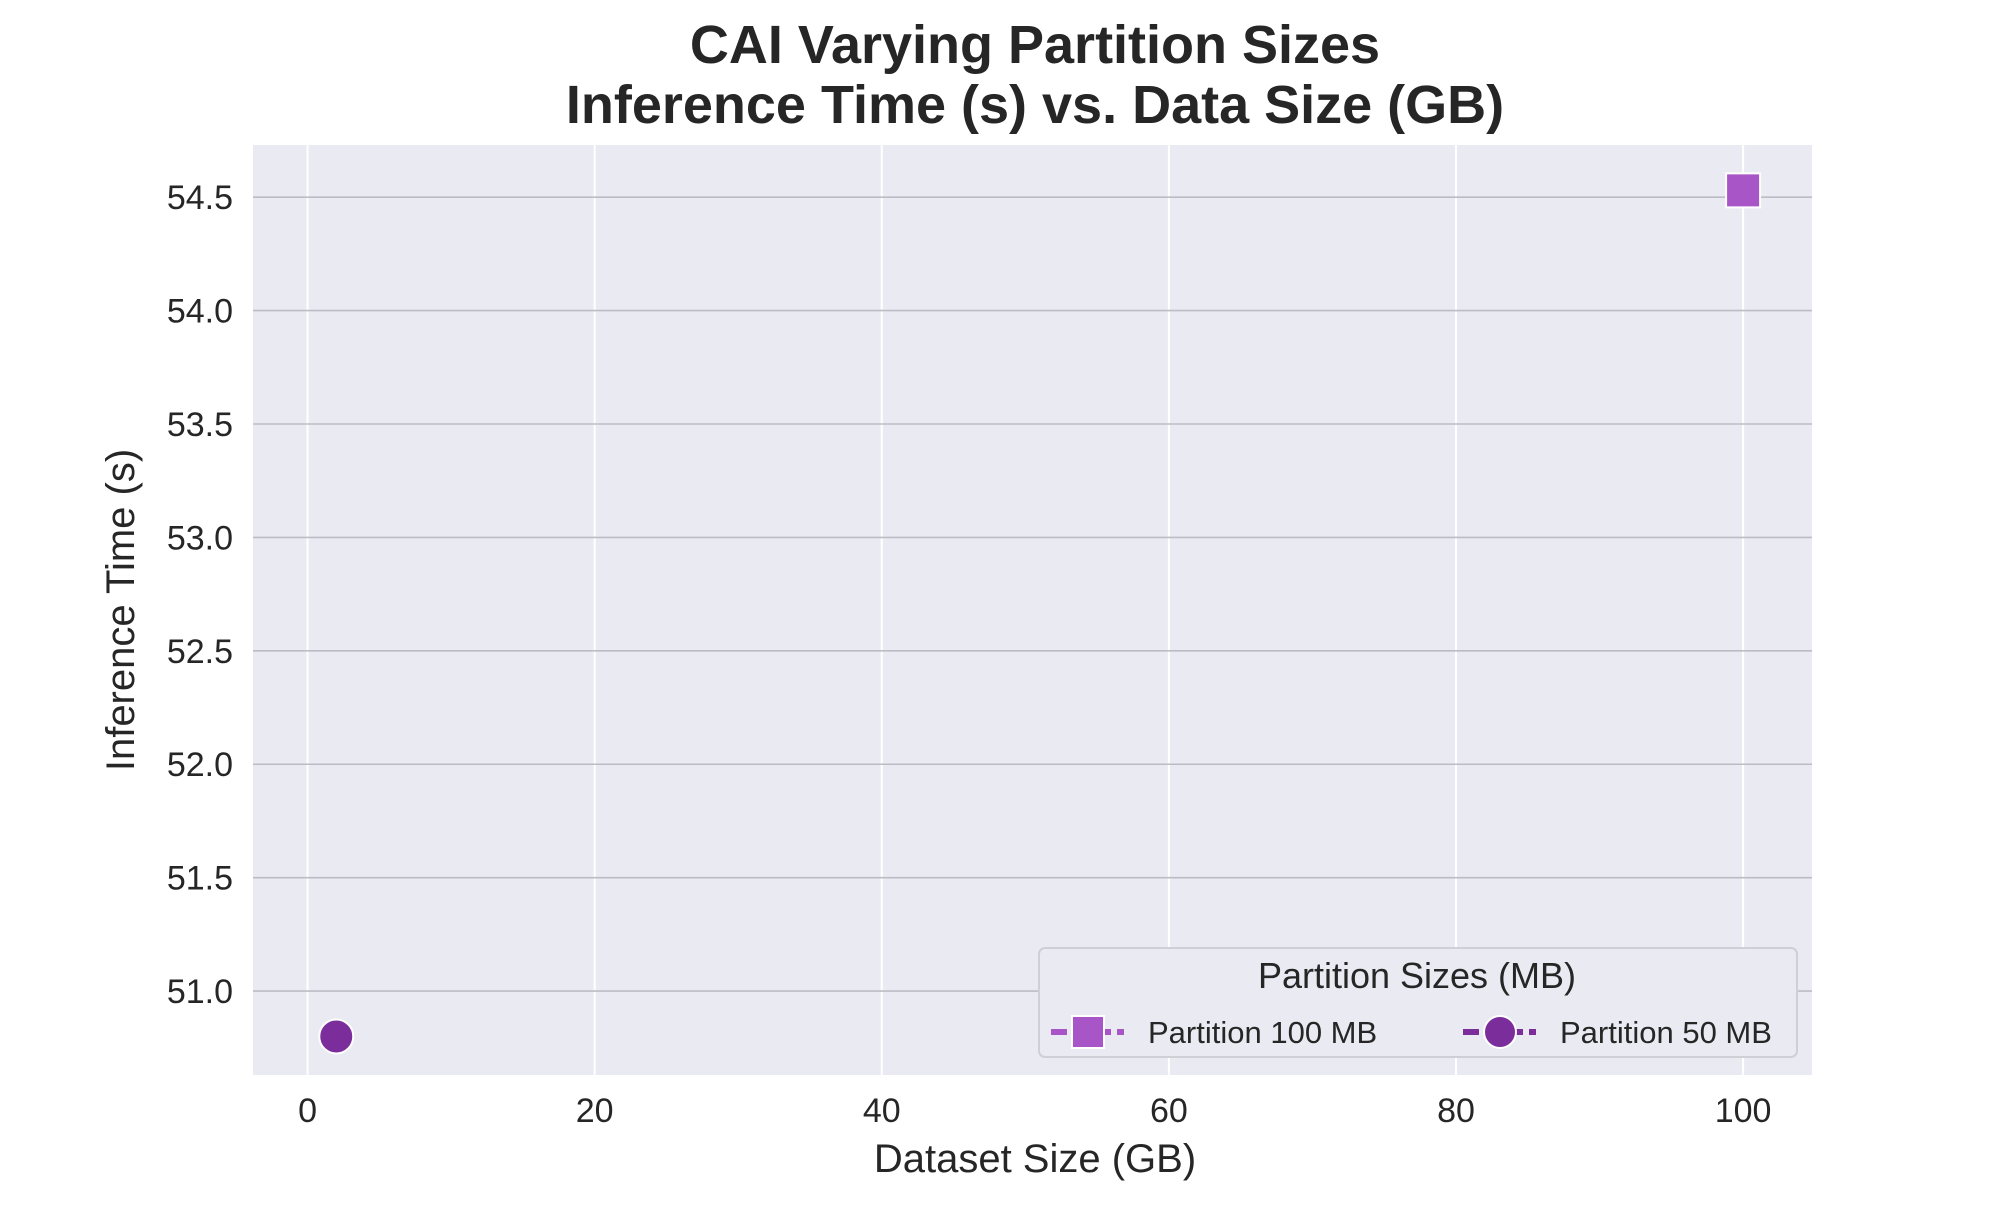 The height and width of the screenshot is (1205, 2000). Describe the element at coordinates (307, 1111) in the screenshot. I see `x-tick-label: 0` at that location.